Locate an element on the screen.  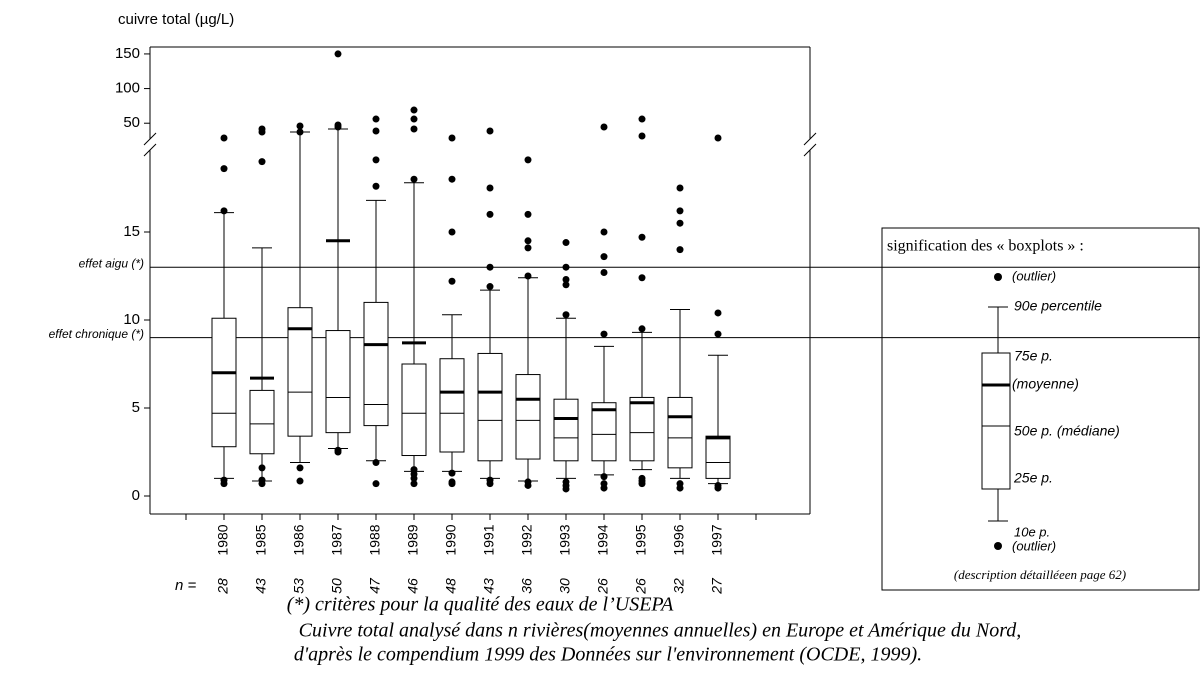
y-tick-label: 10 is located at coordinates (131, 319).